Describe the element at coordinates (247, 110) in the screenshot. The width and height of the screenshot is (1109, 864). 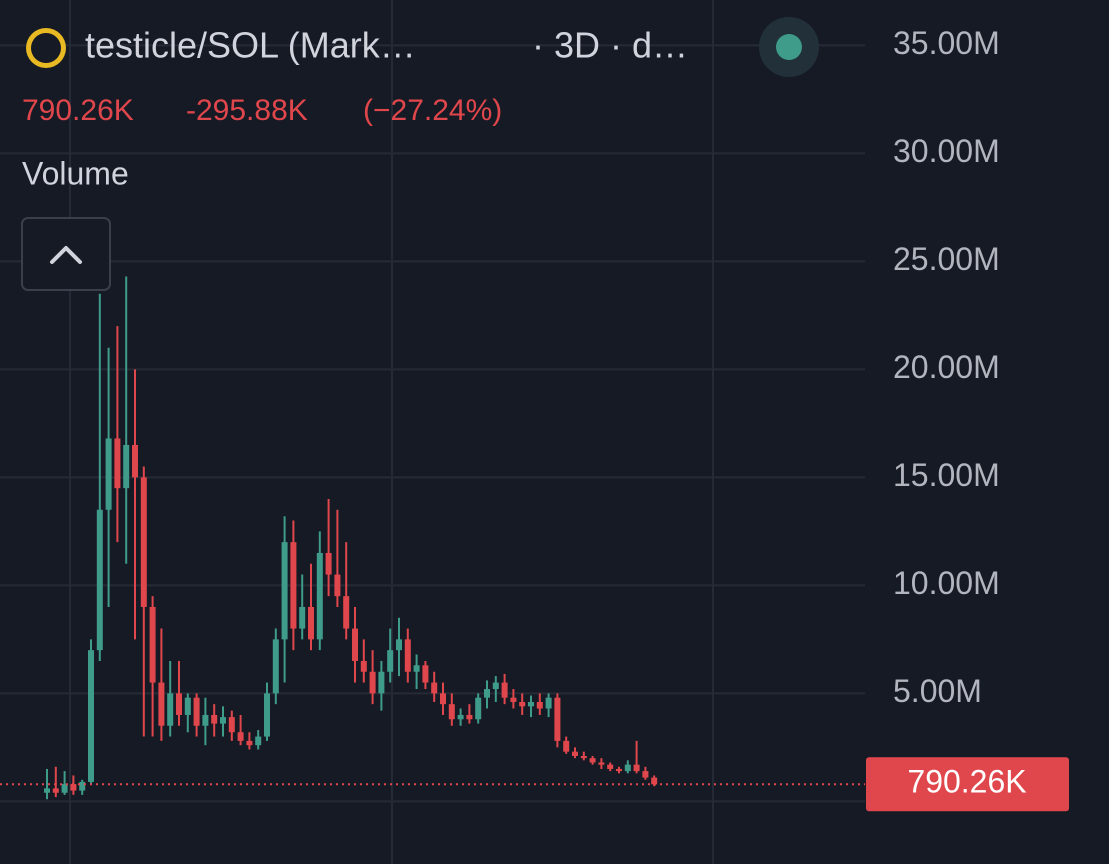
I see `change-value: -295.88K` at that location.